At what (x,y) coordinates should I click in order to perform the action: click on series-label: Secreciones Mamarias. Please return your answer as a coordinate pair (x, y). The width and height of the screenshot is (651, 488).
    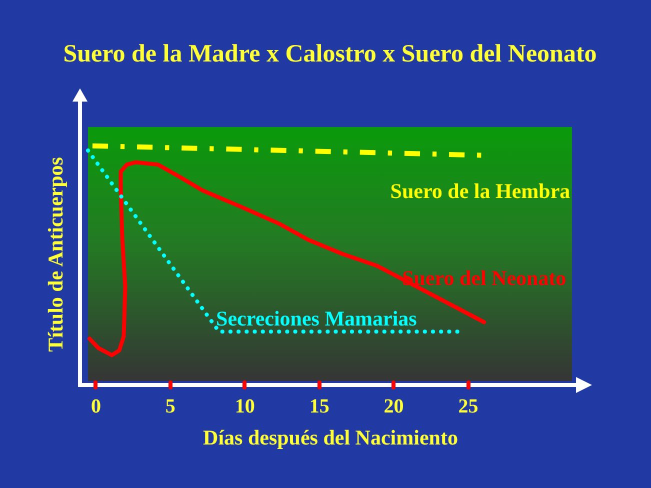
    Looking at the image, I should click on (316, 318).